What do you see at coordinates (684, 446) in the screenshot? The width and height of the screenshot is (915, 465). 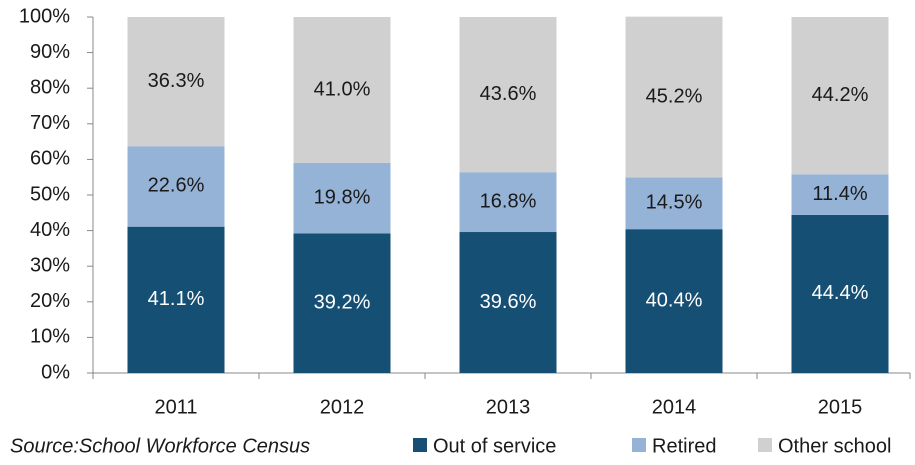 I see `legend-label: Retired` at bounding box center [684, 446].